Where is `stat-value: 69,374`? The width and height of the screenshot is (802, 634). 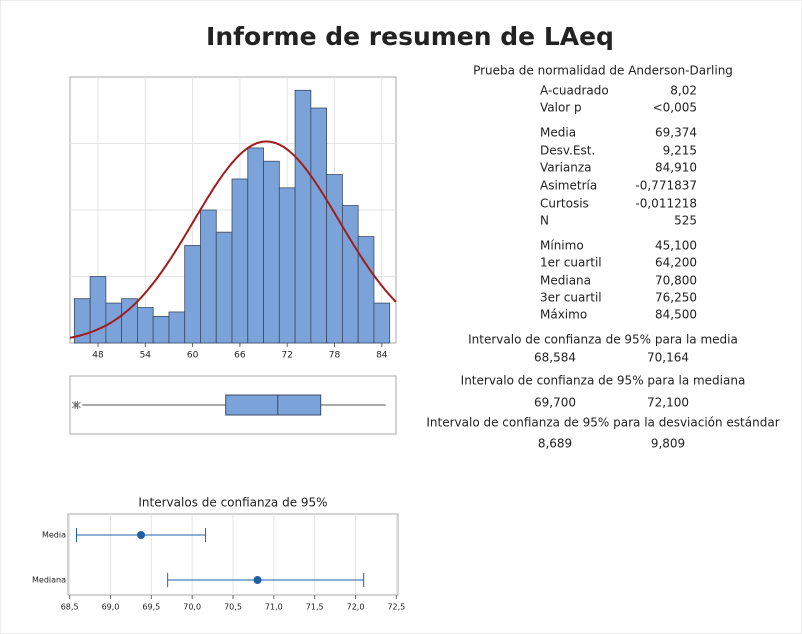 stat-value: 69,374 is located at coordinates (676, 133).